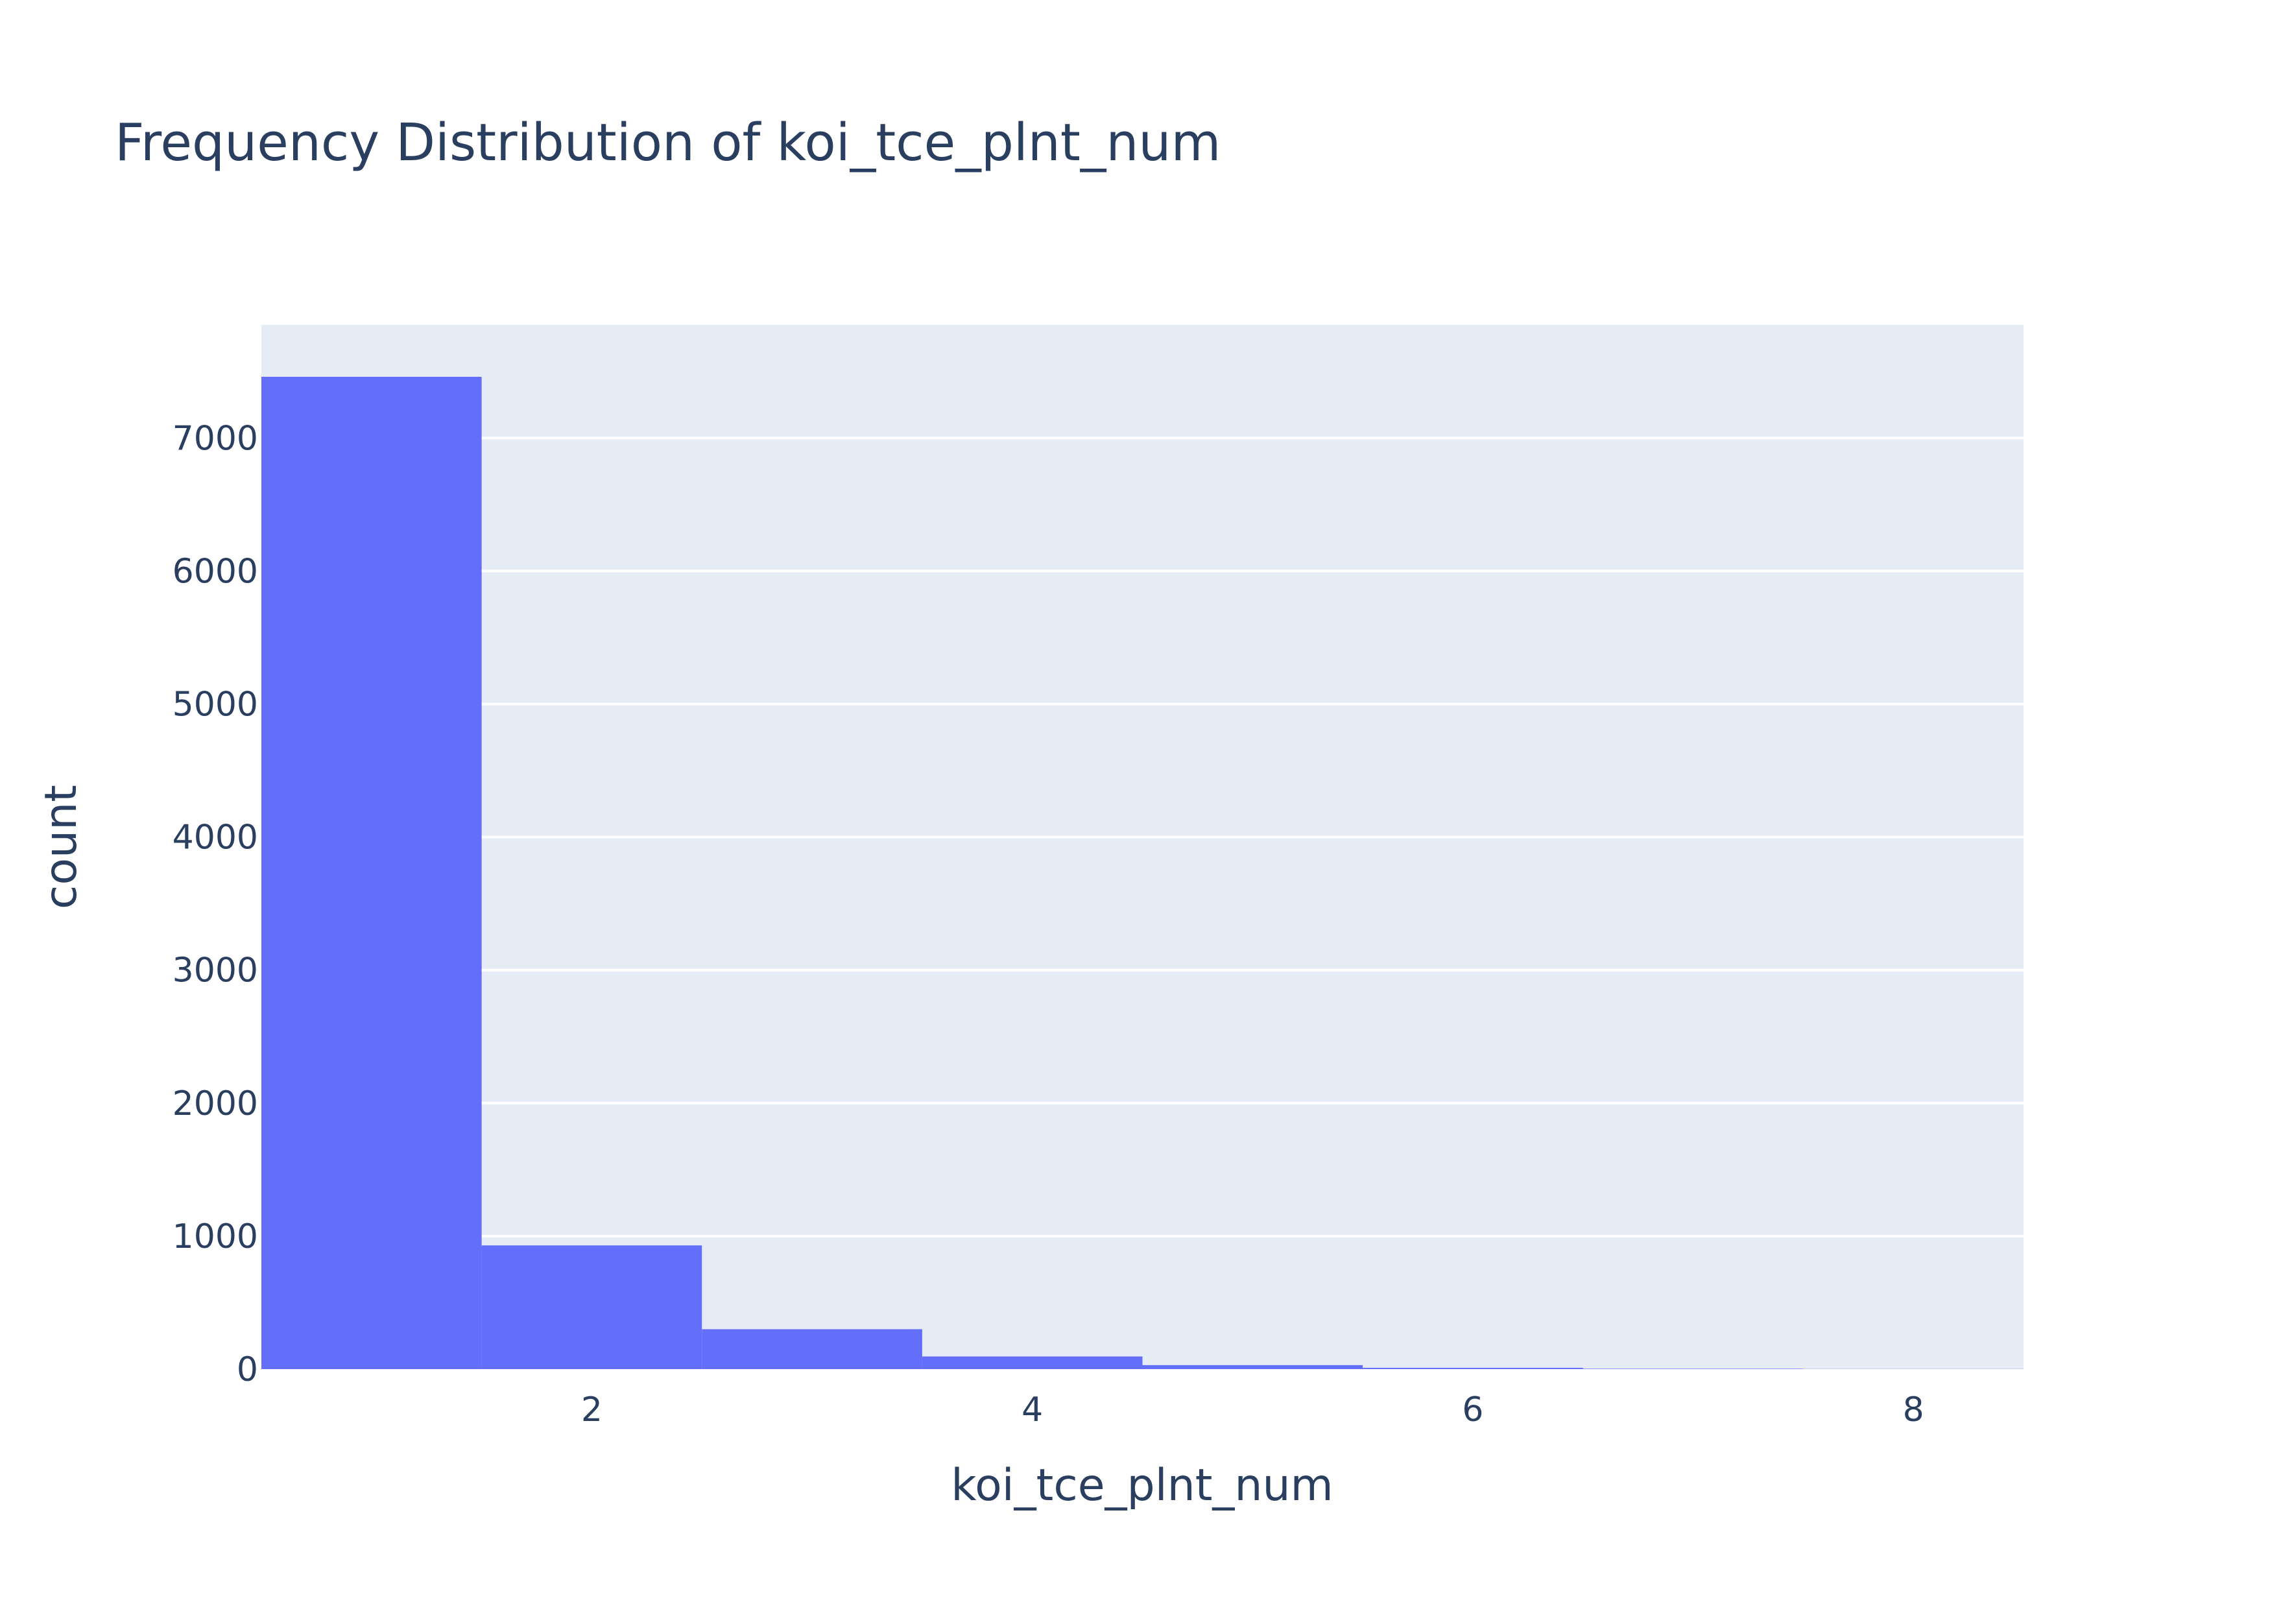 The height and width of the screenshot is (1624, 2270). I want to click on y-tick-label: 7000, so click(215, 438).